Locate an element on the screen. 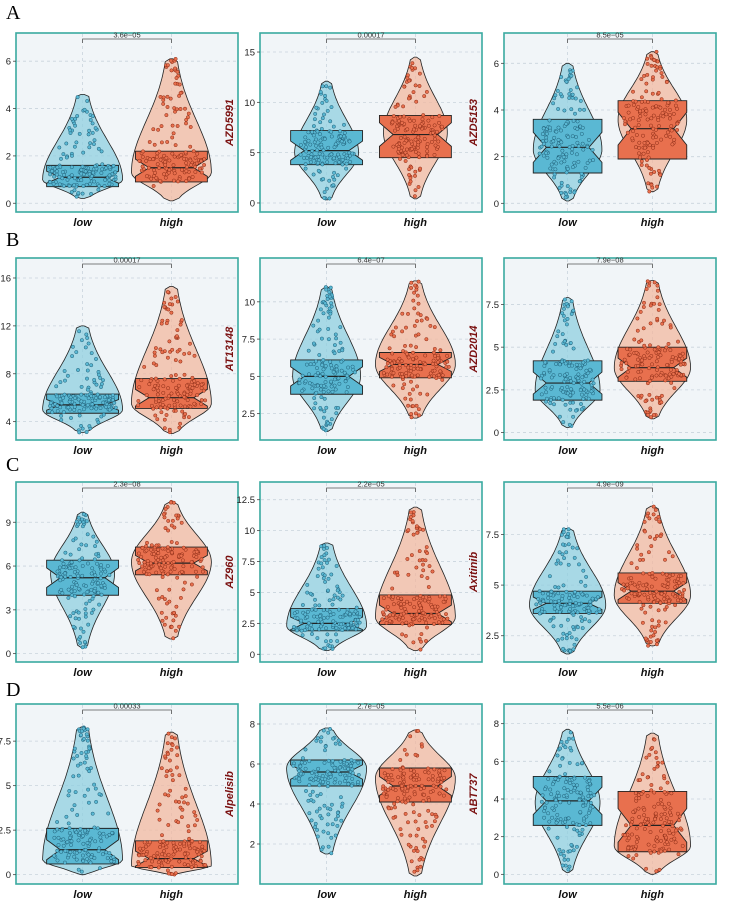 This screenshot has width=729, height=905. p-value-label: 6.4e−07 is located at coordinates (370, 260).